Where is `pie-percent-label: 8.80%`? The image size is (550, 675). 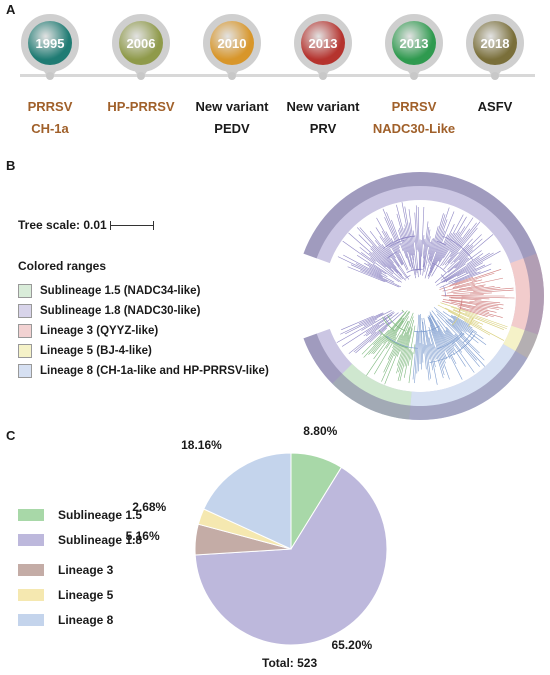
pie-percent-label: 8.80% is located at coordinates (320, 430).